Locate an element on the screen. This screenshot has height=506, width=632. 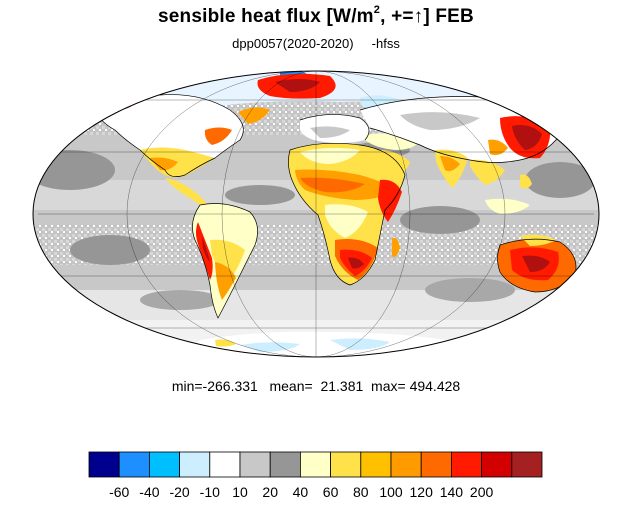
na-east-red is located at coordinates (218, 136).